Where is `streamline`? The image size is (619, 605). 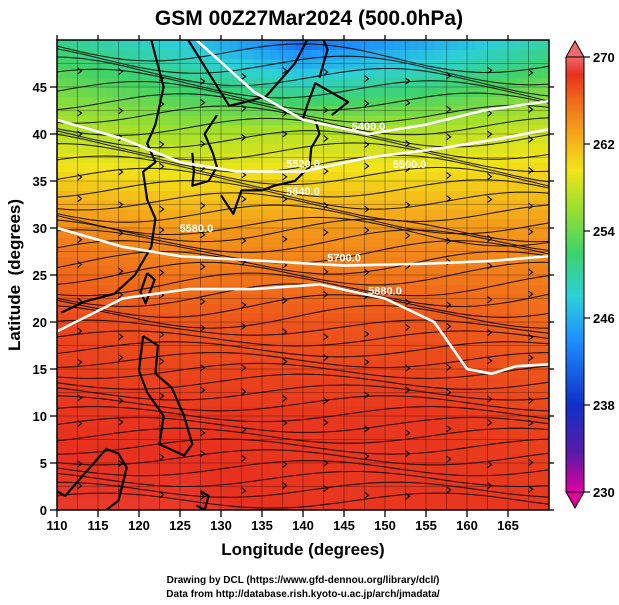
streamline is located at coordinates (303, 468).